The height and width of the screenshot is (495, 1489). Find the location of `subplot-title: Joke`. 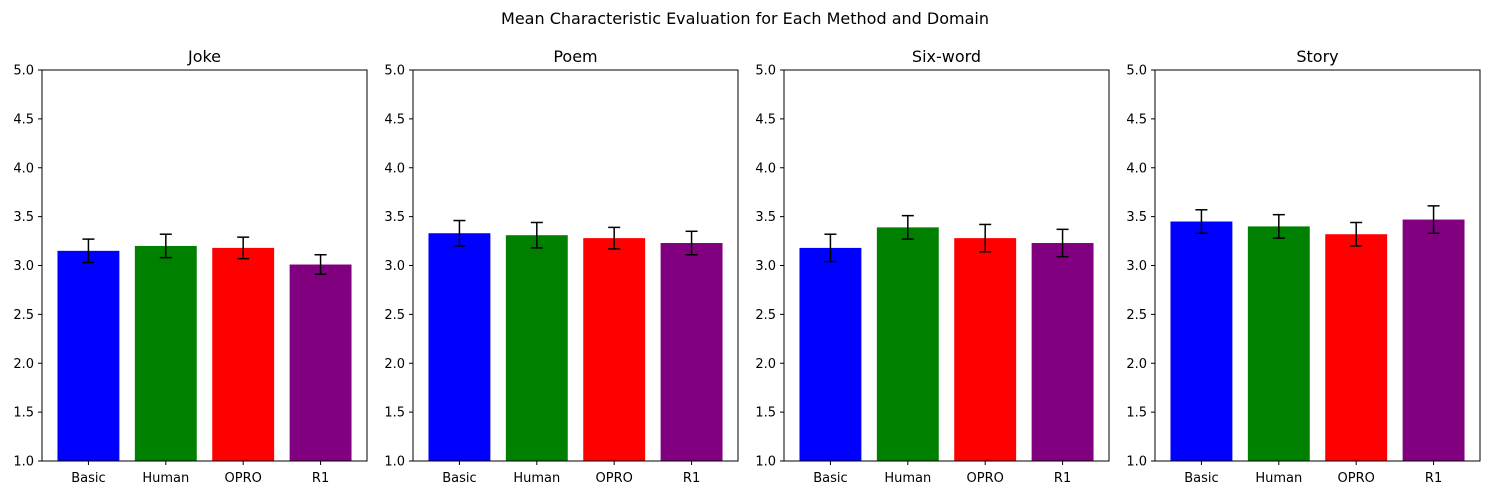

subplot-title: Joke is located at coordinates (204, 56).